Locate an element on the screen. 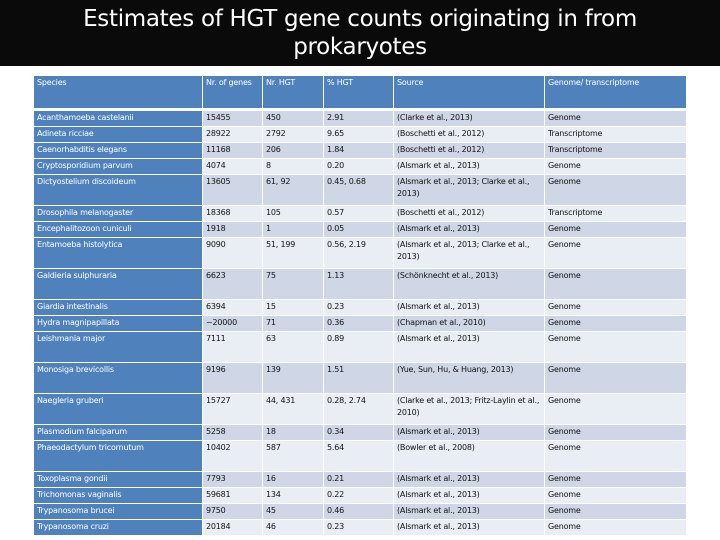  cell-pct: 1.51 is located at coordinates (359, 378).